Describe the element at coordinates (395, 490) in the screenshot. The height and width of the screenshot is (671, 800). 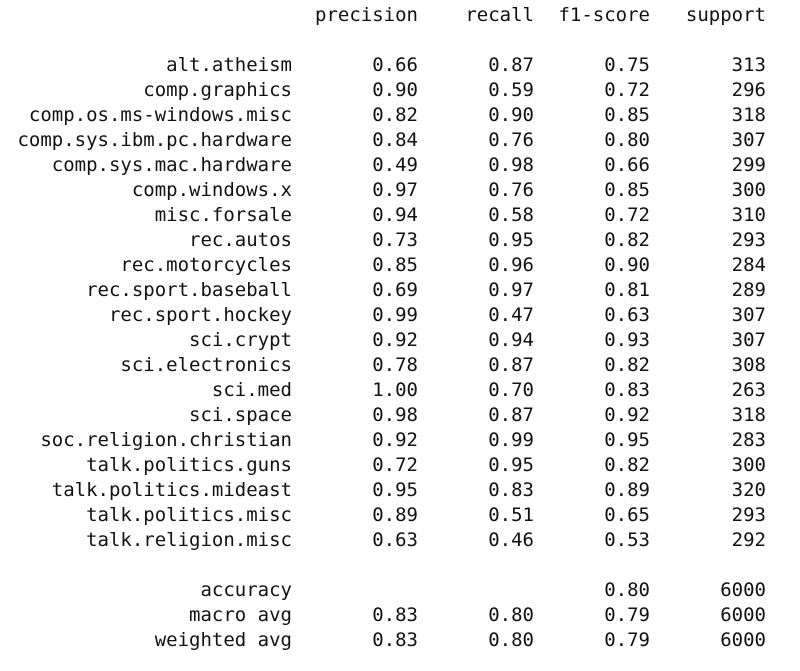
I see `class-row-precision: 0.95` at that location.